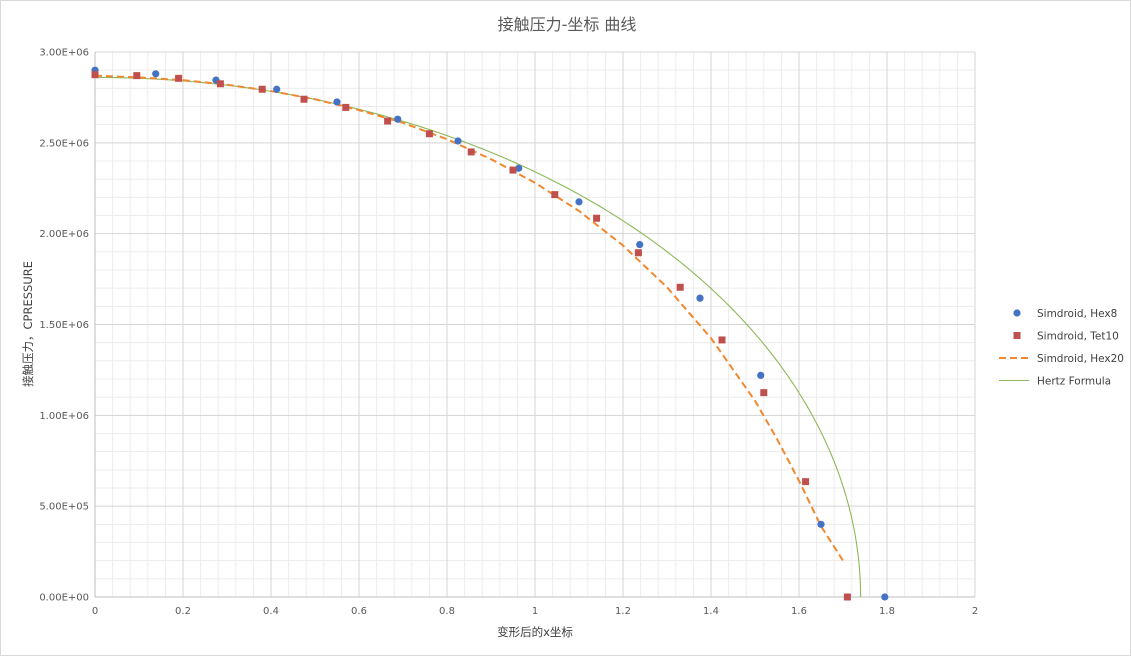 The height and width of the screenshot is (656, 1131). What do you see at coordinates (1077, 314) in the screenshot?
I see `legend-label: Simdroid, Hex8` at bounding box center [1077, 314].